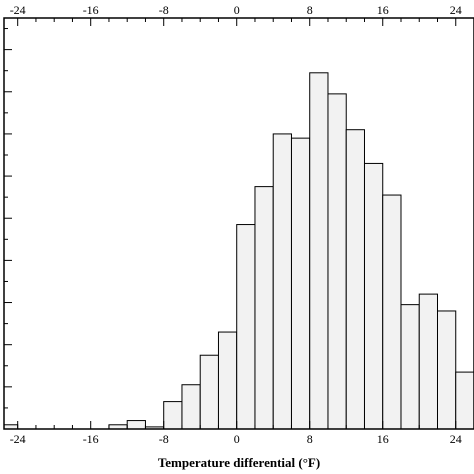  What do you see at coordinates (310, 439) in the screenshot?
I see `x-tick-label-bottom-4: 8` at bounding box center [310, 439].